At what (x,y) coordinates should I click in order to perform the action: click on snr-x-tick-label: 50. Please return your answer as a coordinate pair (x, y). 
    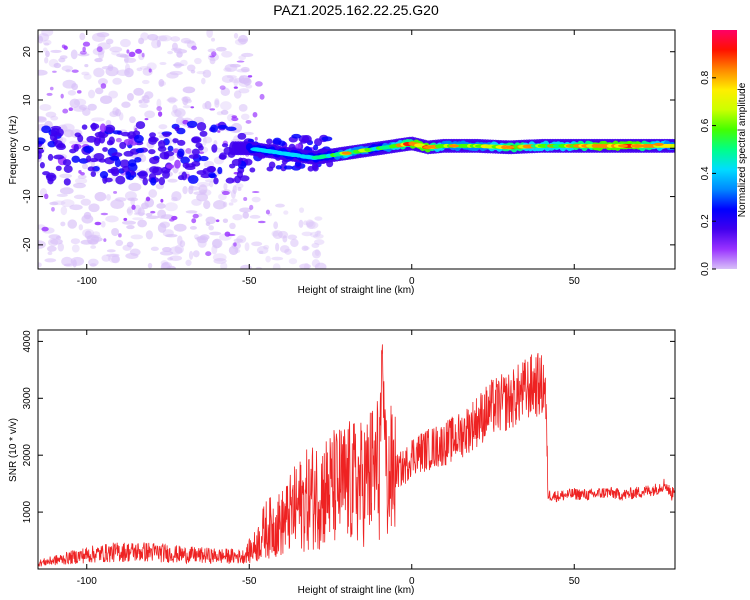
    Looking at the image, I should click on (575, 581).